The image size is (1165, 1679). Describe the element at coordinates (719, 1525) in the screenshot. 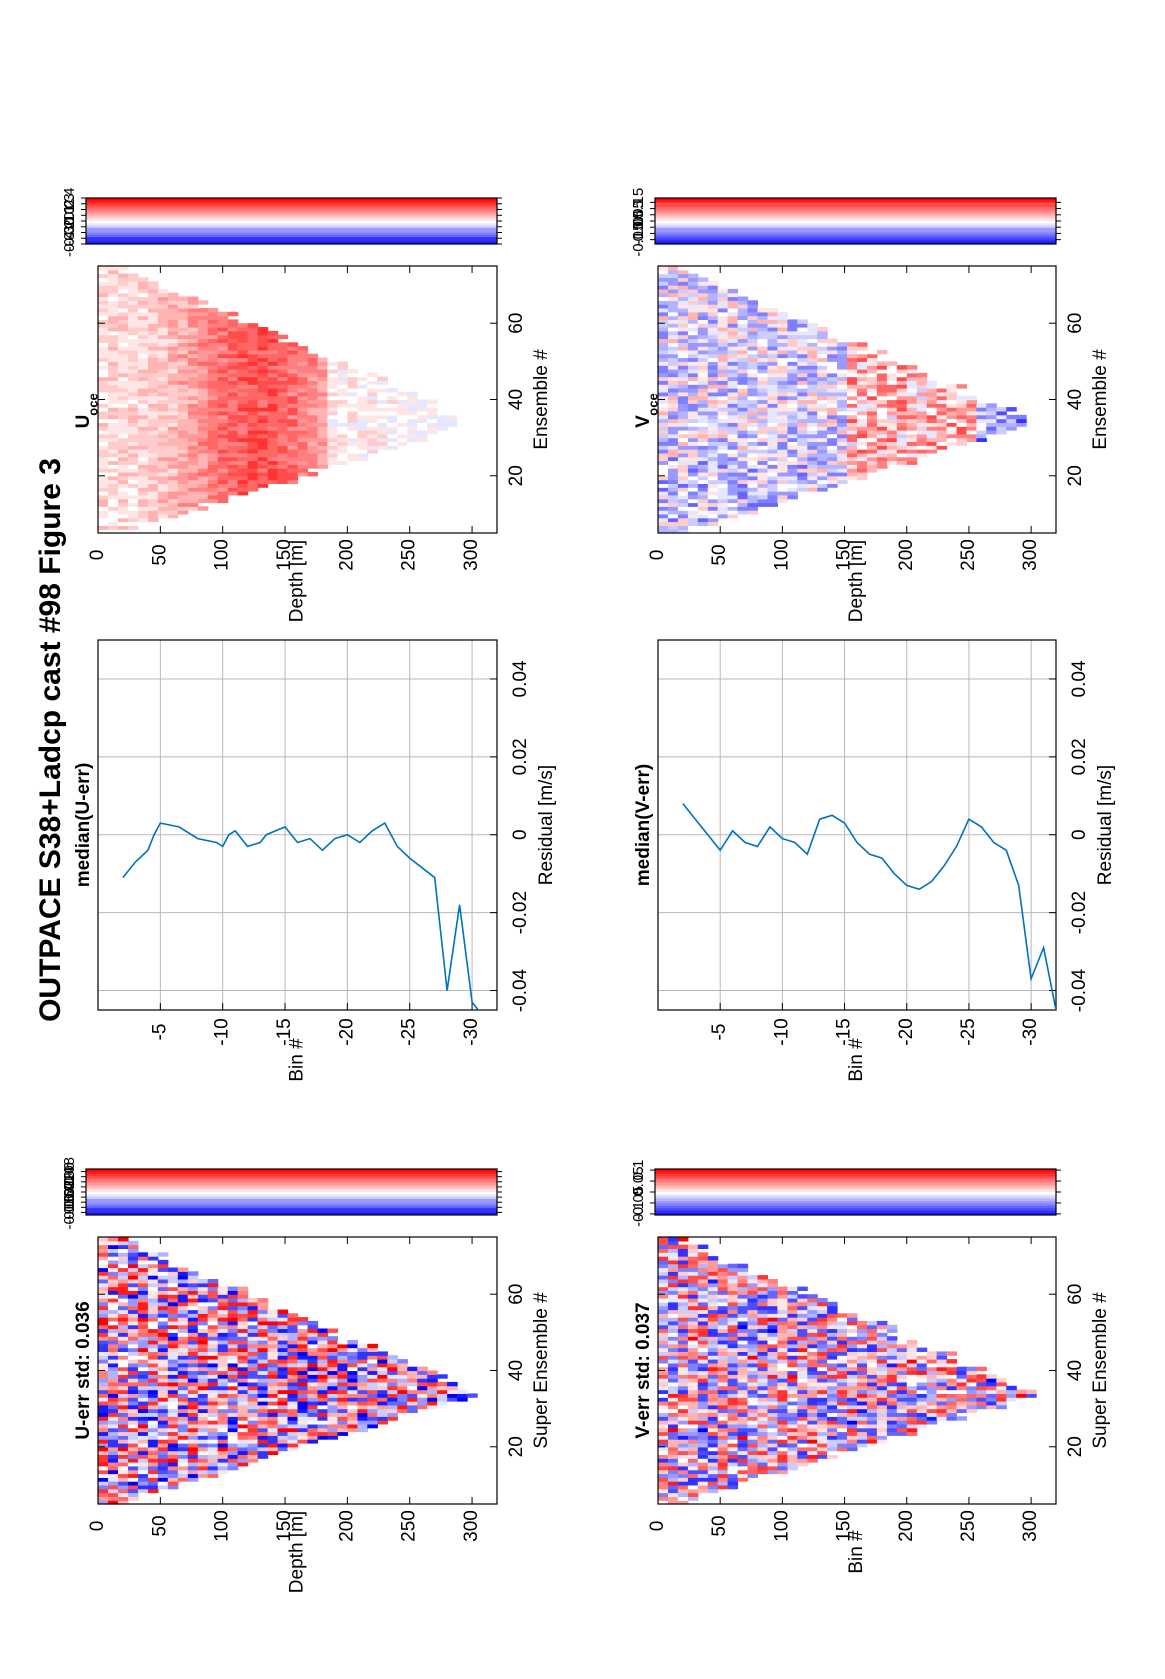

I see `v_err-depth-tick-label: 50` at that location.